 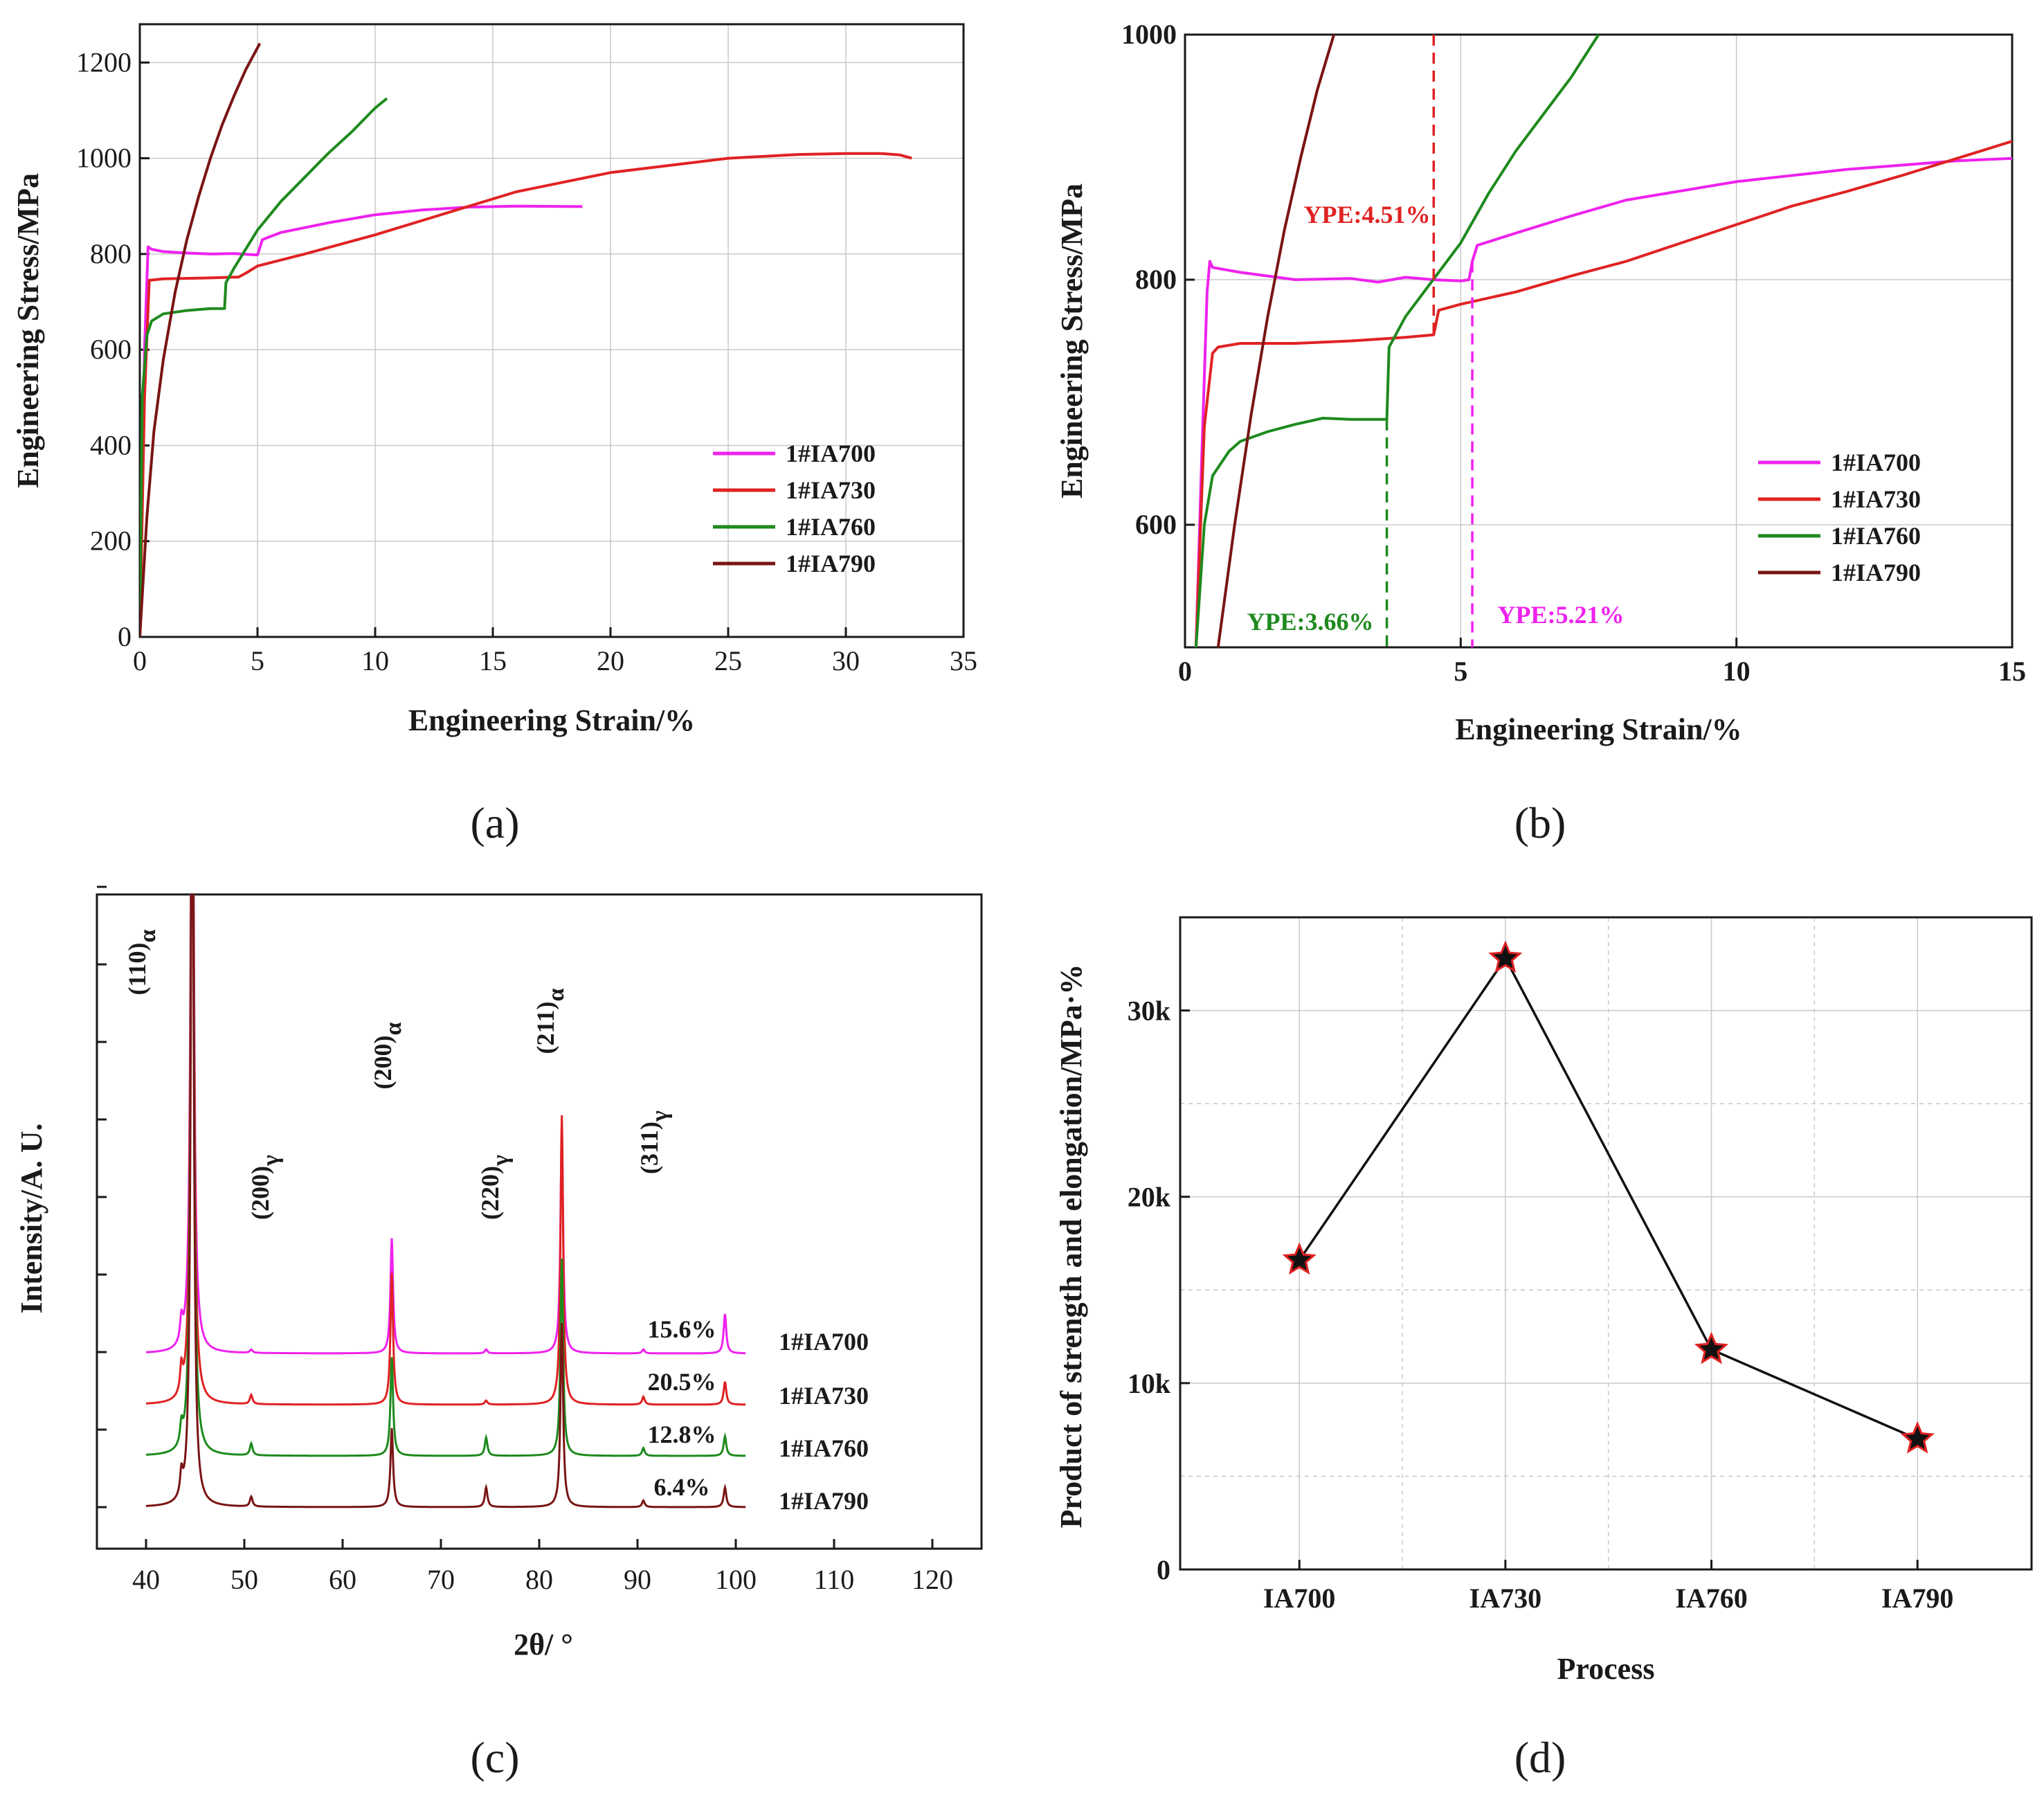 What do you see at coordinates (610, 660) in the screenshot?
I see `panel-a-x-tick-label: 20` at bounding box center [610, 660].